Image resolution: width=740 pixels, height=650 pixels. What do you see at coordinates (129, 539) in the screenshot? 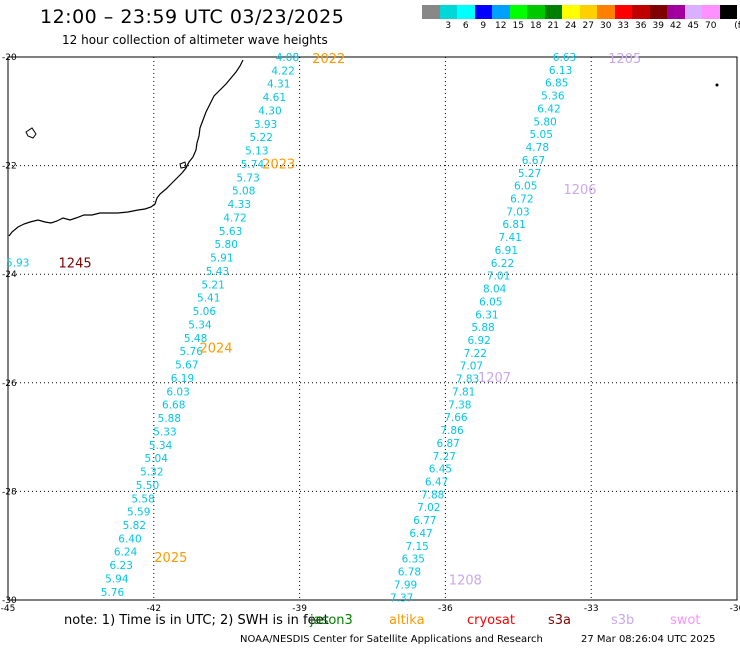
I see `wave-height-value: 6.40` at bounding box center [129, 539].